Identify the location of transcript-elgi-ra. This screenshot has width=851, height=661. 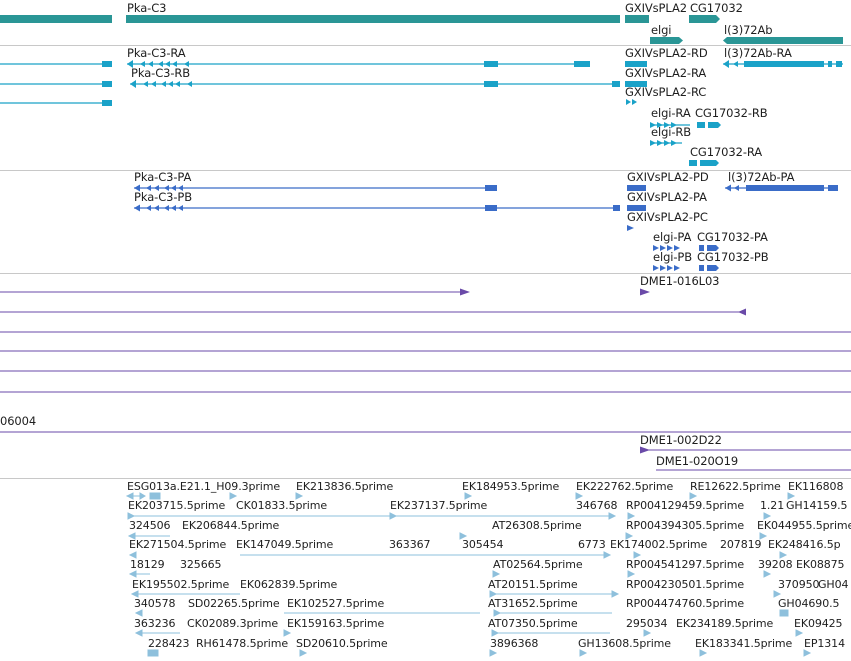
(670, 125).